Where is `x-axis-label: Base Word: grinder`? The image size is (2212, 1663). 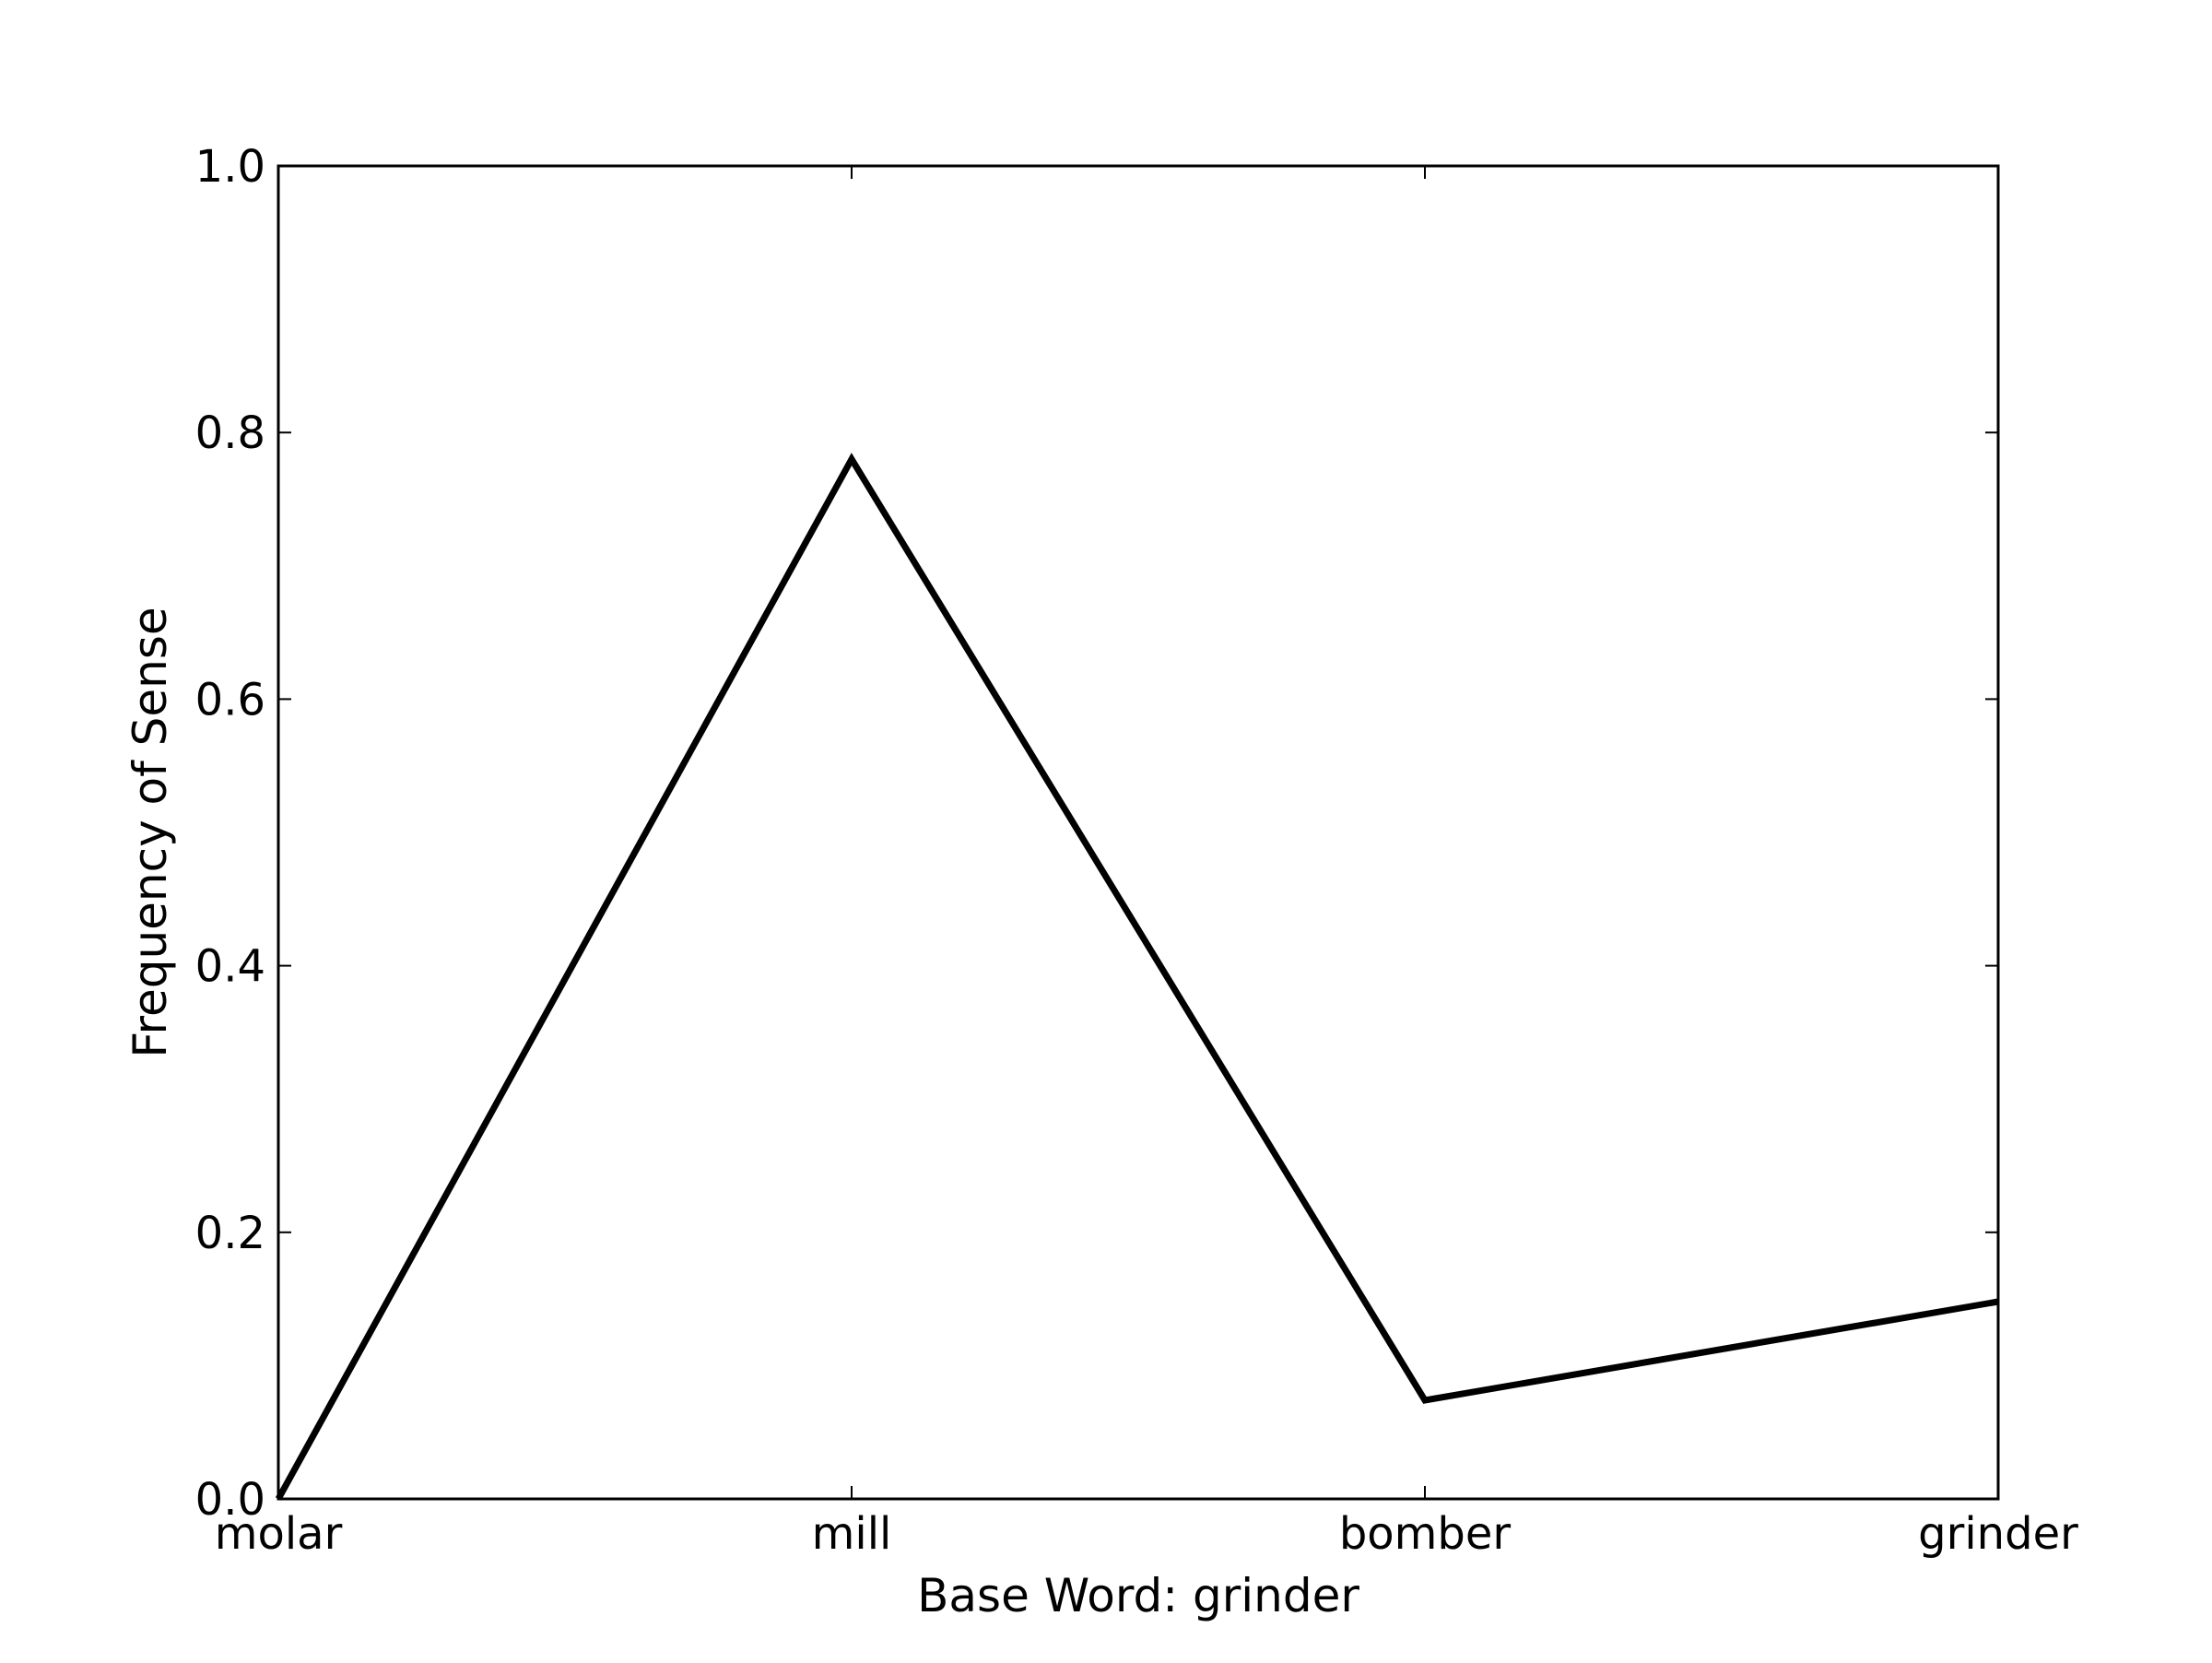
x-axis-label: Base Word: grinder is located at coordinates (1138, 1595).